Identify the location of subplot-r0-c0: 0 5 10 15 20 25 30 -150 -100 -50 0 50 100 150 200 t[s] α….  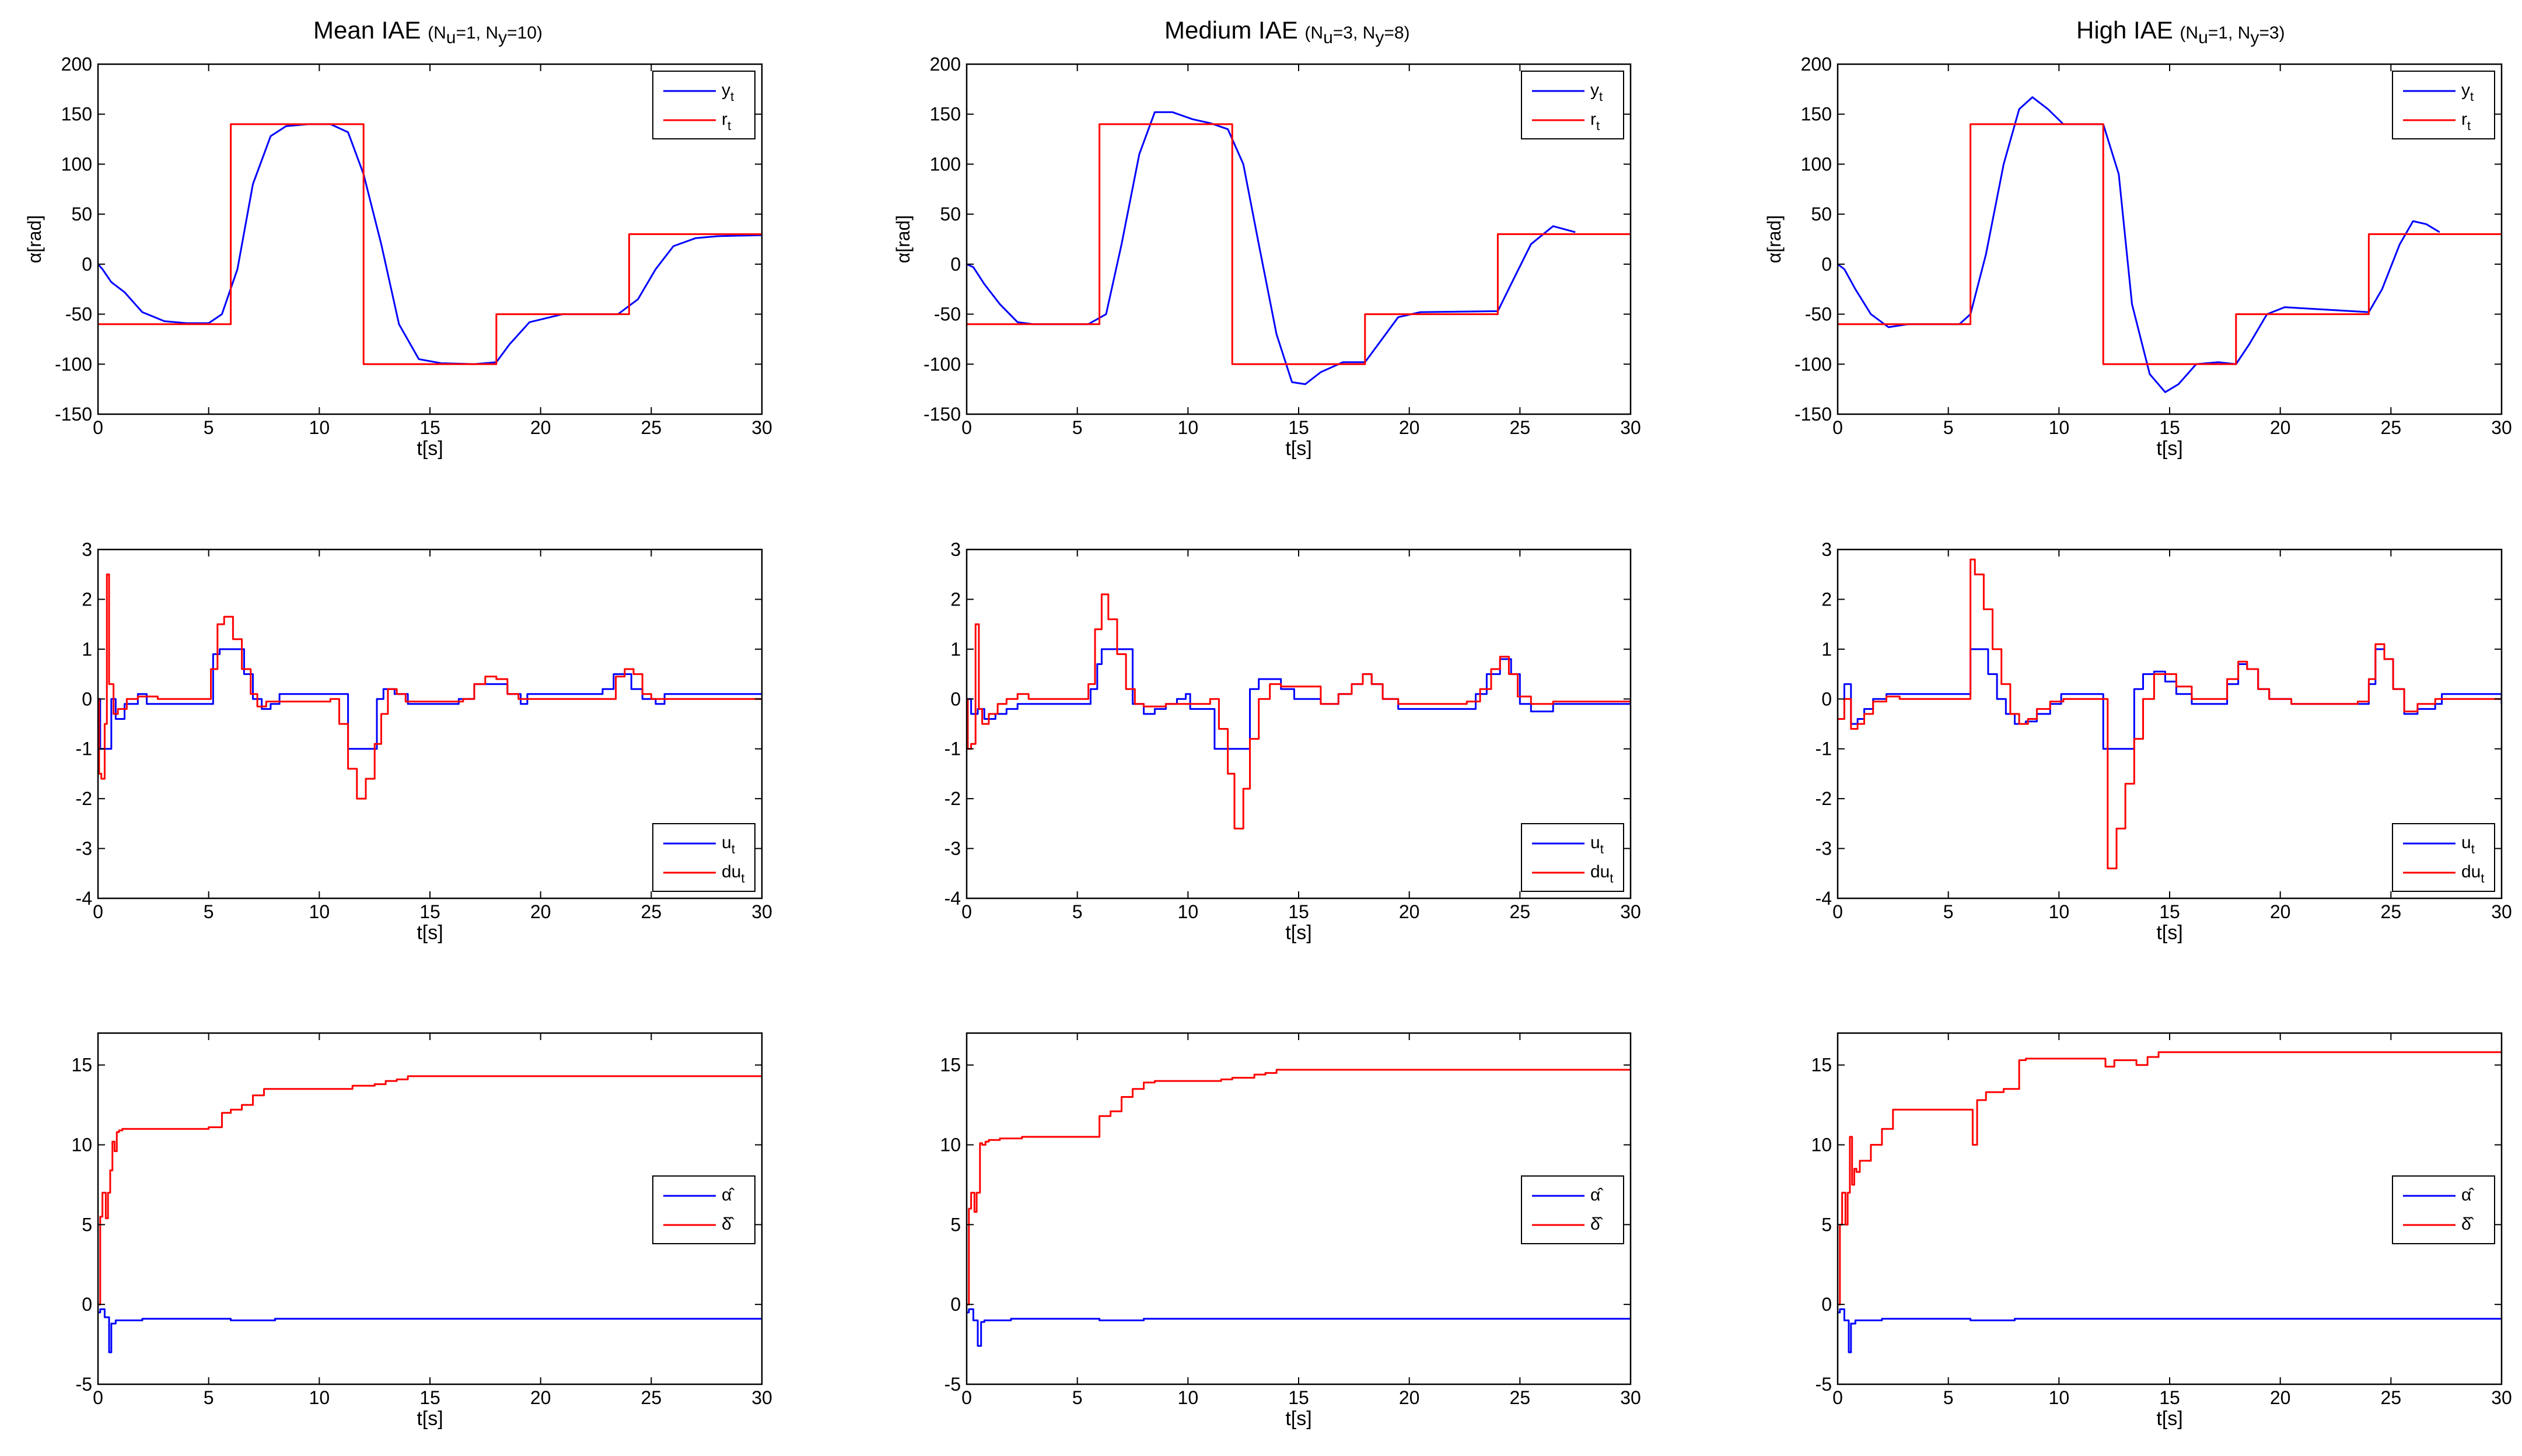
(398, 257).